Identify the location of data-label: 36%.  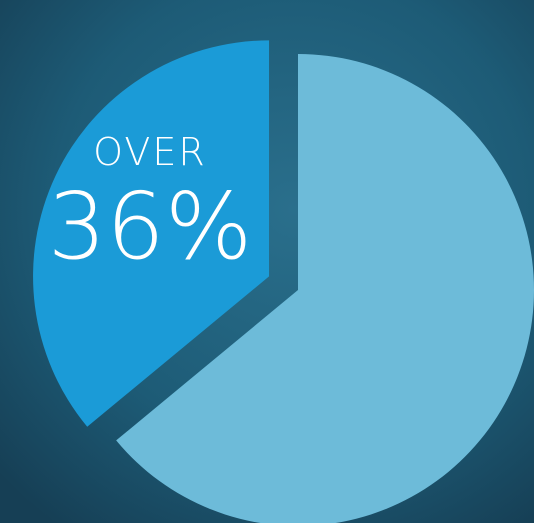
(150, 226).